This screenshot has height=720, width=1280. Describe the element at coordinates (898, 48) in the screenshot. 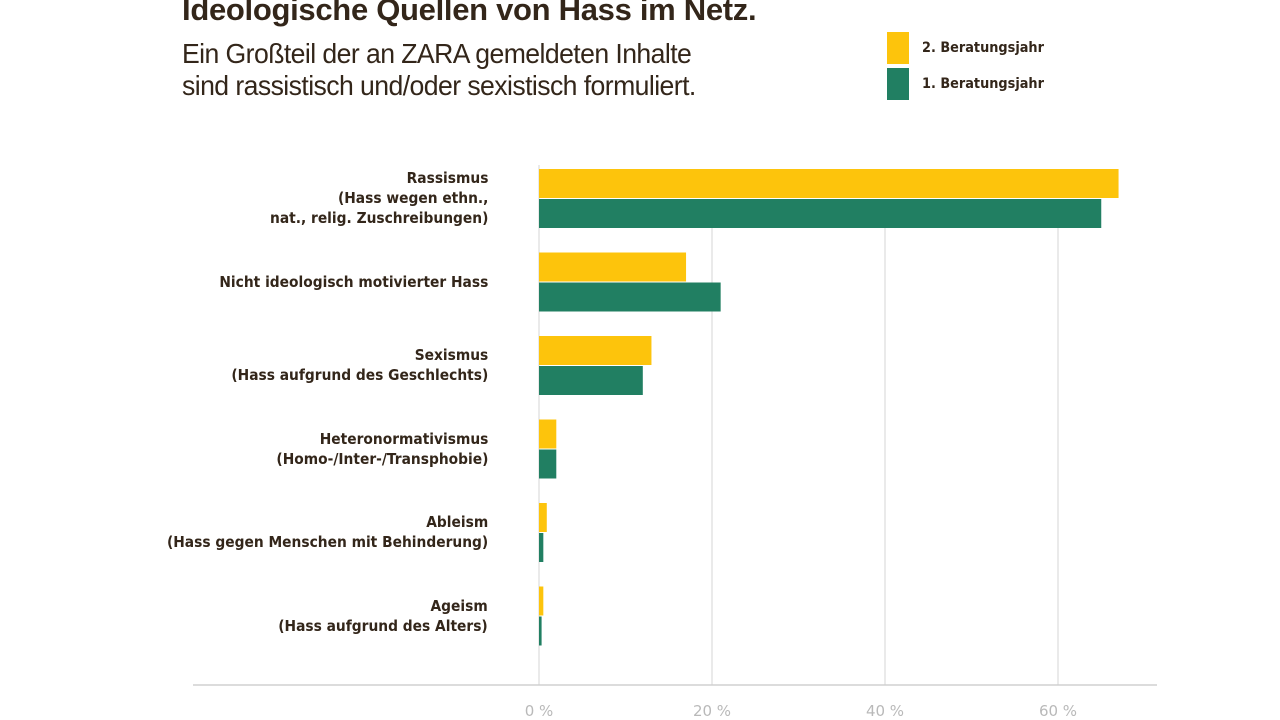

I see `legend-swatch-yellow` at that location.